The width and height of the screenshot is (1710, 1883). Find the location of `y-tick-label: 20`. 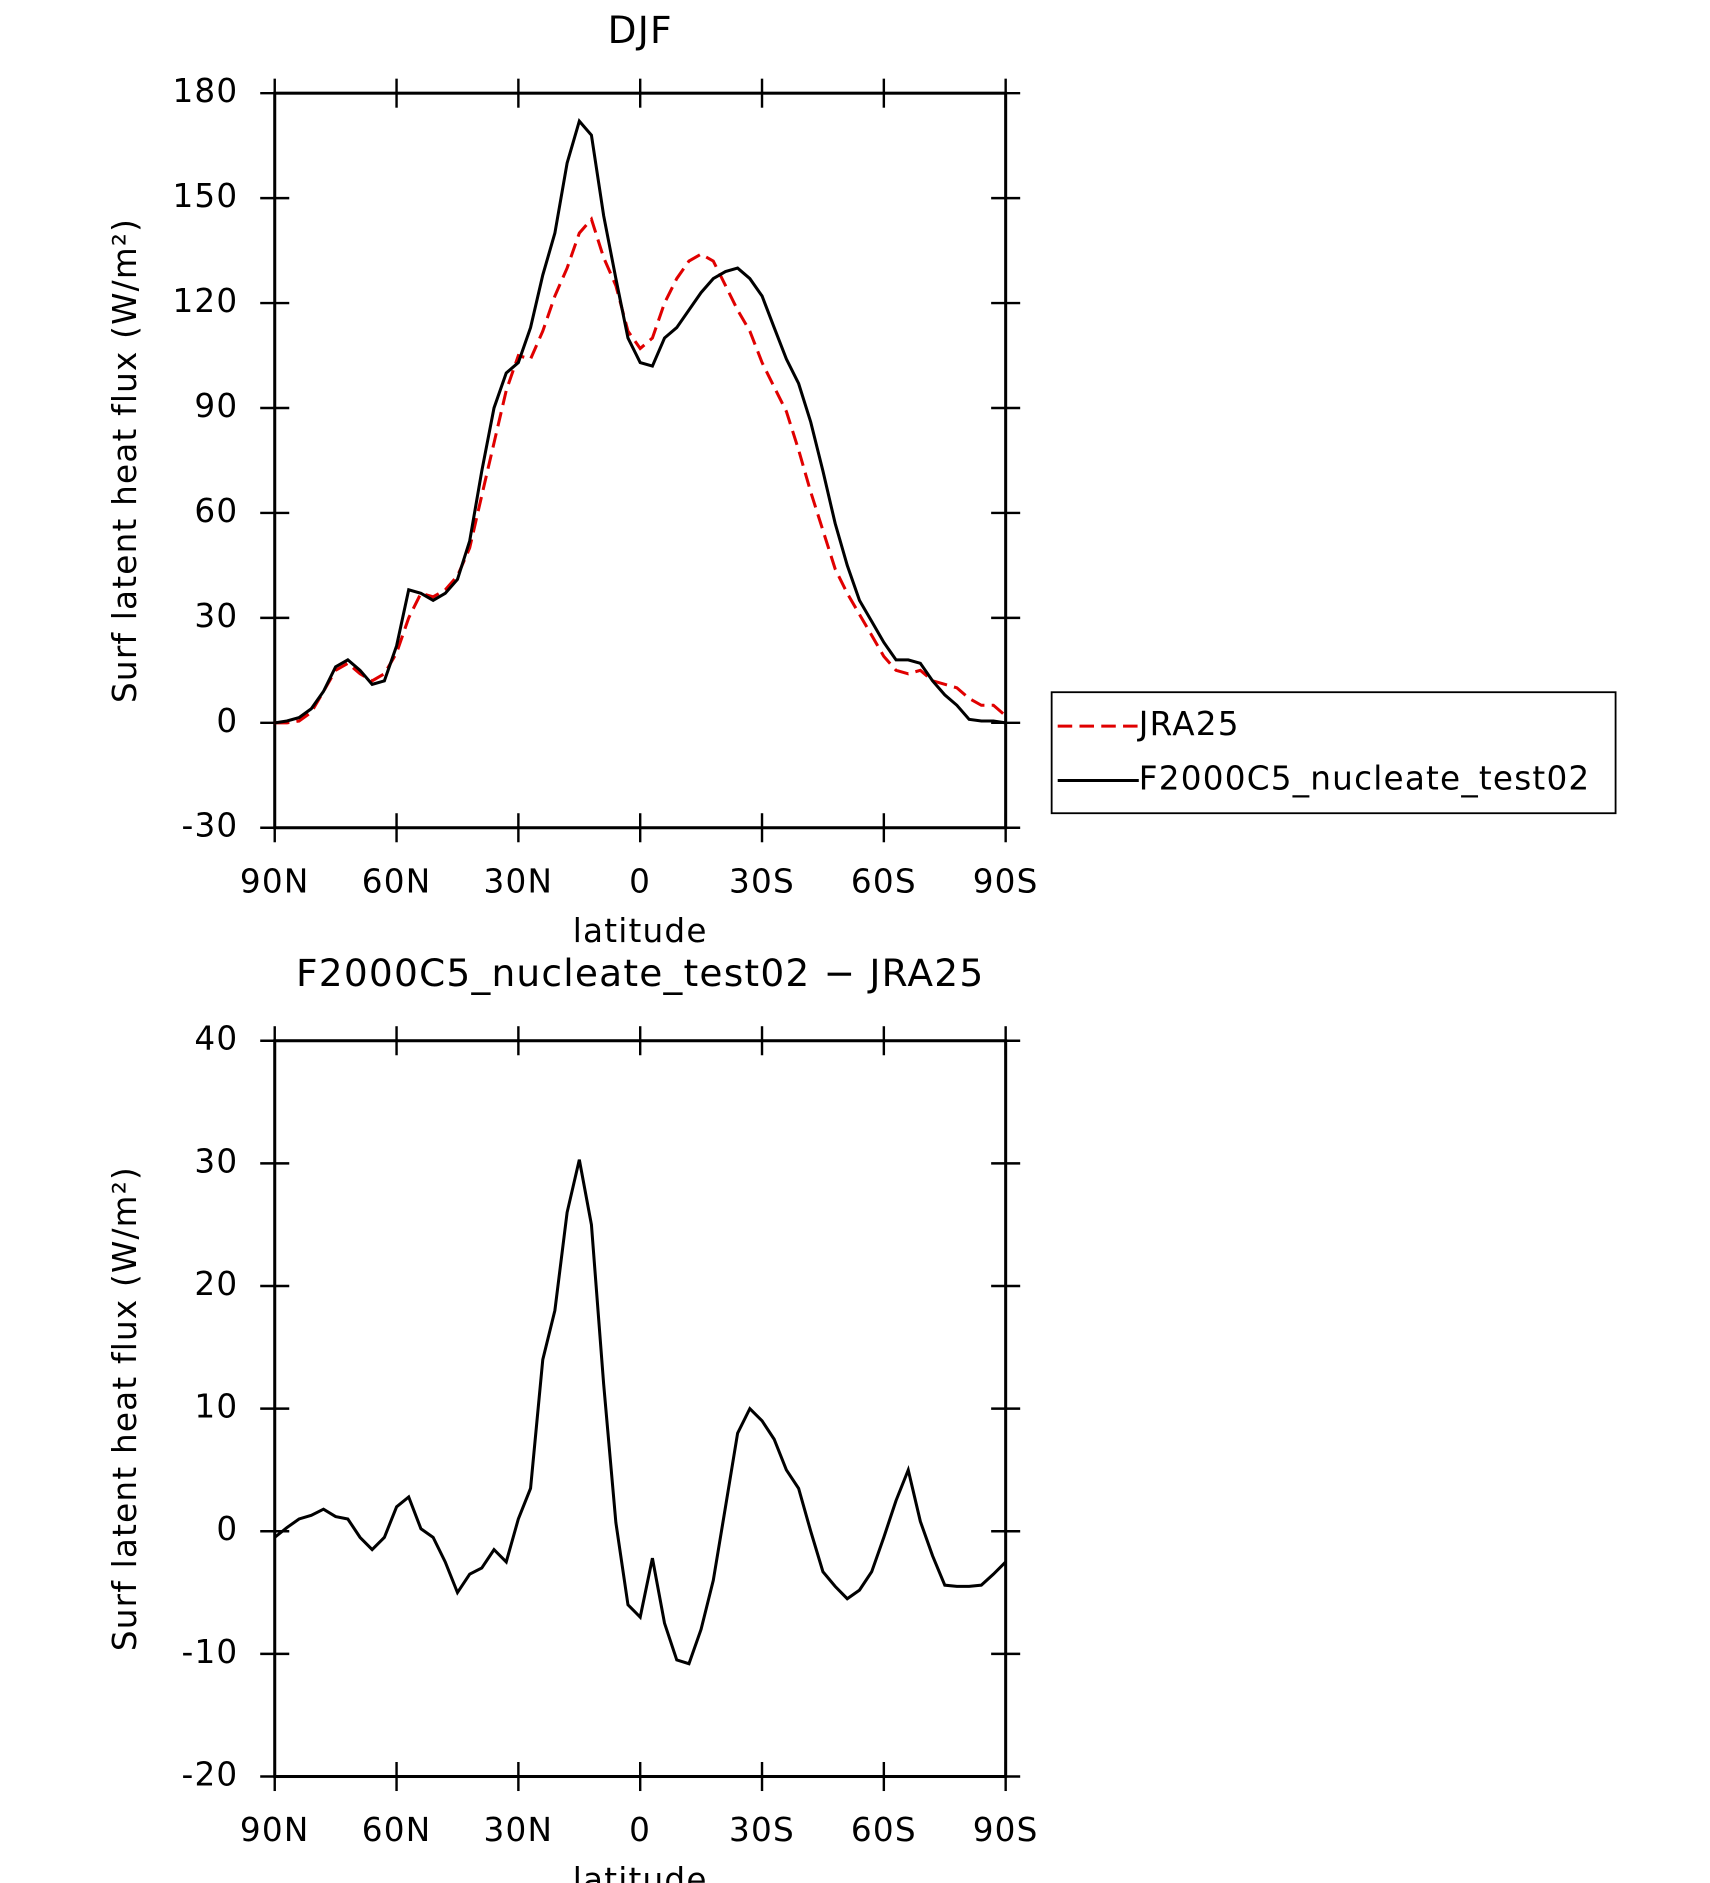

y-tick-label: 20 is located at coordinates (216, 1284).